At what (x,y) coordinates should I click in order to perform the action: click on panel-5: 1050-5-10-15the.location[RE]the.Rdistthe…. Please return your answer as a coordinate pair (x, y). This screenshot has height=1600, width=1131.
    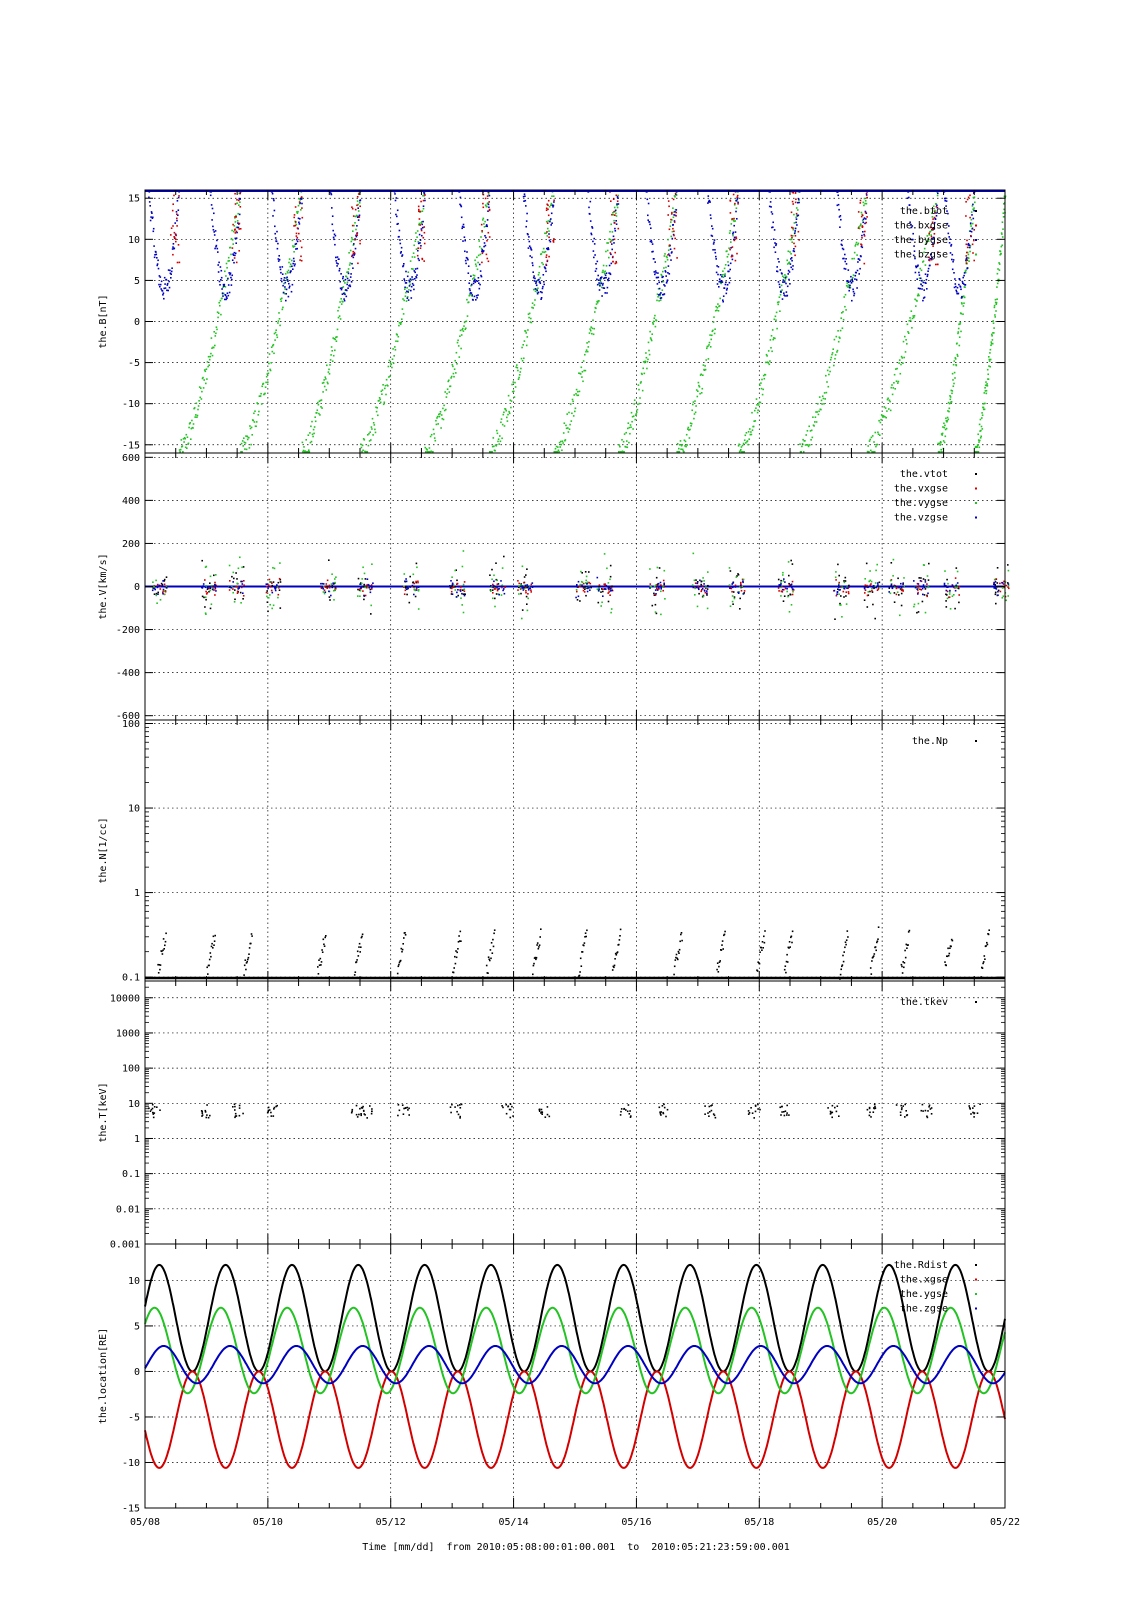
    Looking at the image, I should click on (552, 1379).